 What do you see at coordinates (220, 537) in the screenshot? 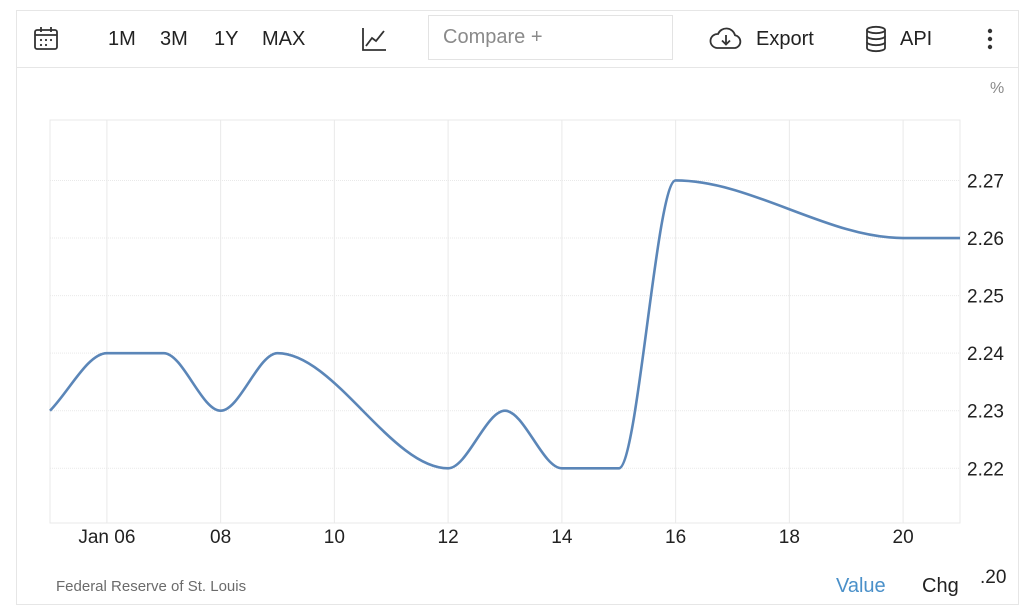
I see `x-tick-label: 08` at bounding box center [220, 537].